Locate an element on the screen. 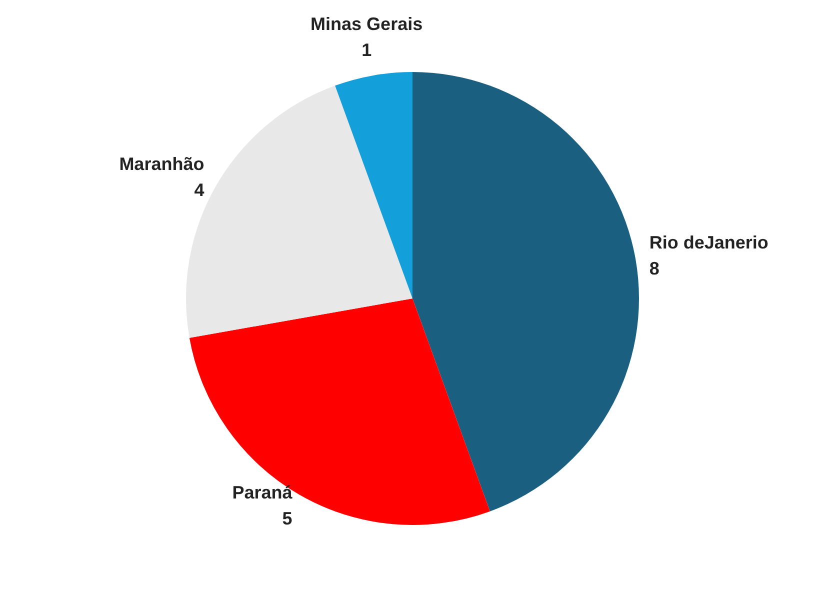 This screenshot has width=825, height=591. data-label: 4 is located at coordinates (199, 190).